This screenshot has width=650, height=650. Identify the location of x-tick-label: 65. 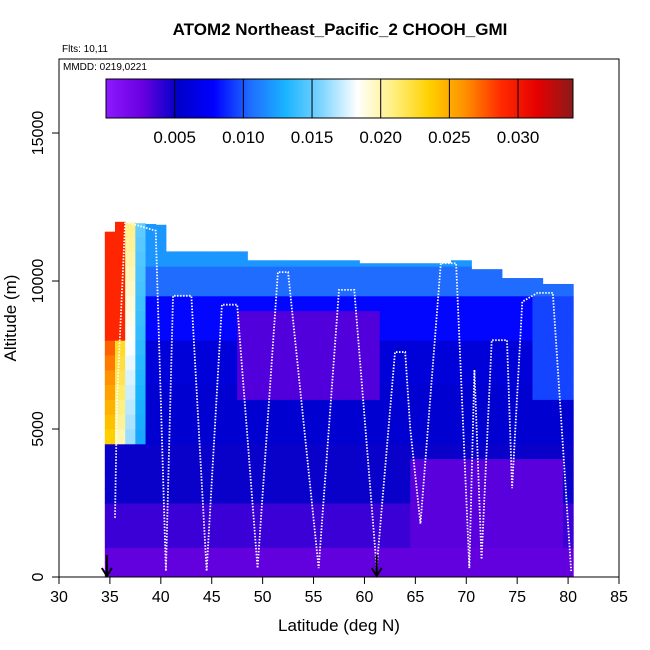
(415, 597).